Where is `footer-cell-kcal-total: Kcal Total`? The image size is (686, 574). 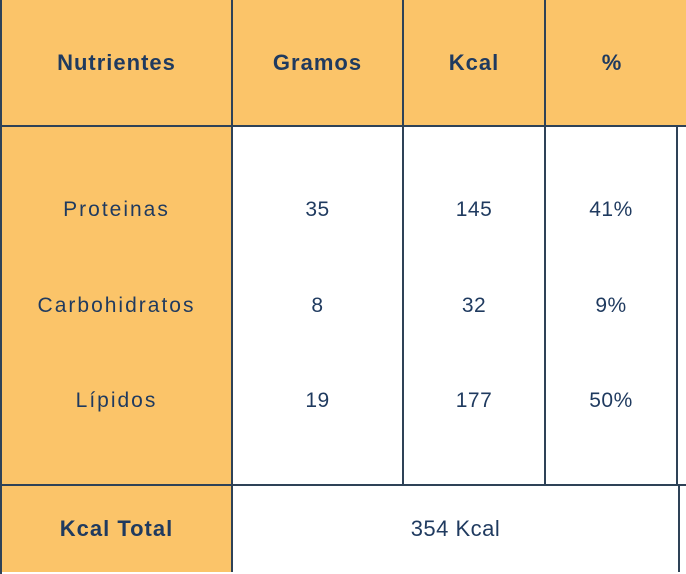
footer-cell-kcal-total: Kcal Total is located at coordinates (117, 529).